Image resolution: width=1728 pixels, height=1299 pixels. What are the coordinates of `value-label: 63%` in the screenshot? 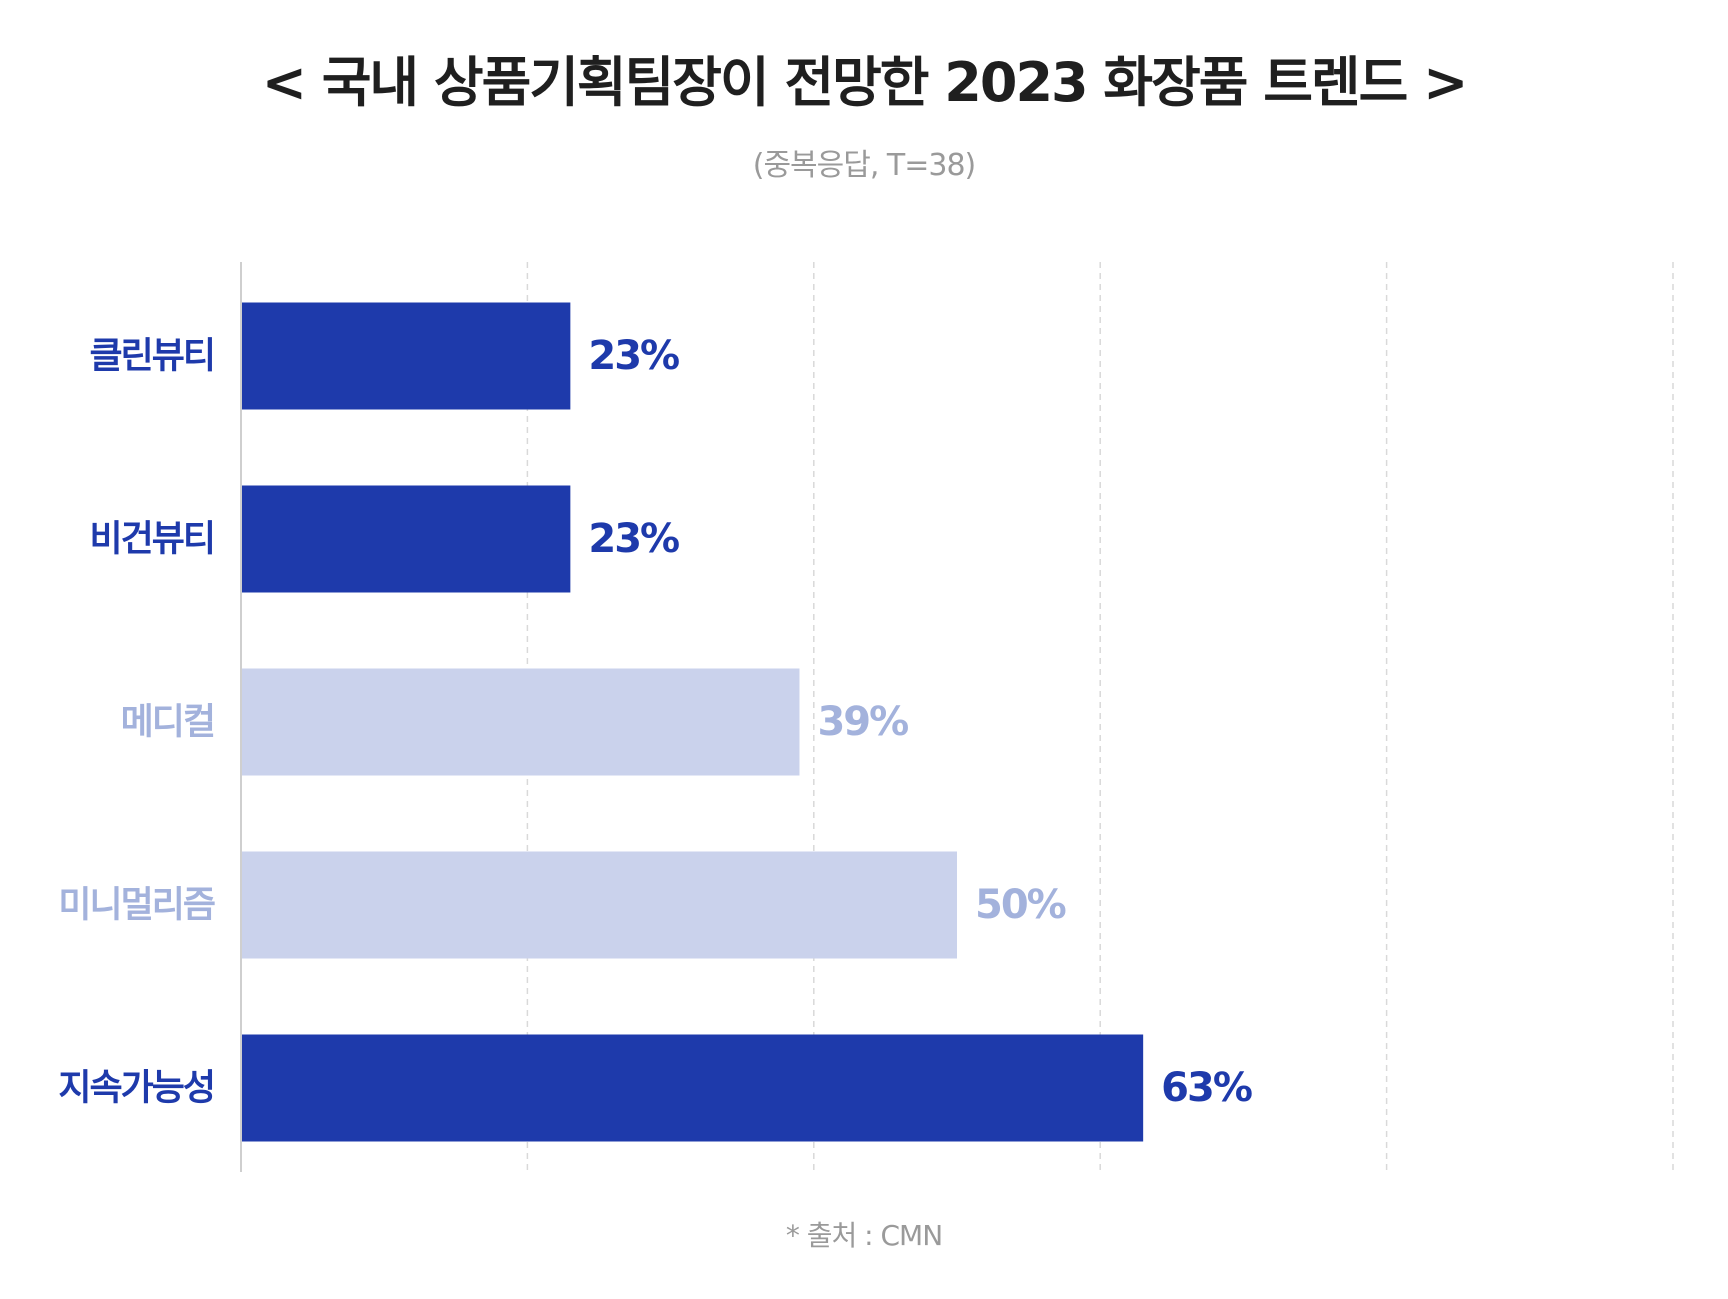 It's located at (1206, 1088).